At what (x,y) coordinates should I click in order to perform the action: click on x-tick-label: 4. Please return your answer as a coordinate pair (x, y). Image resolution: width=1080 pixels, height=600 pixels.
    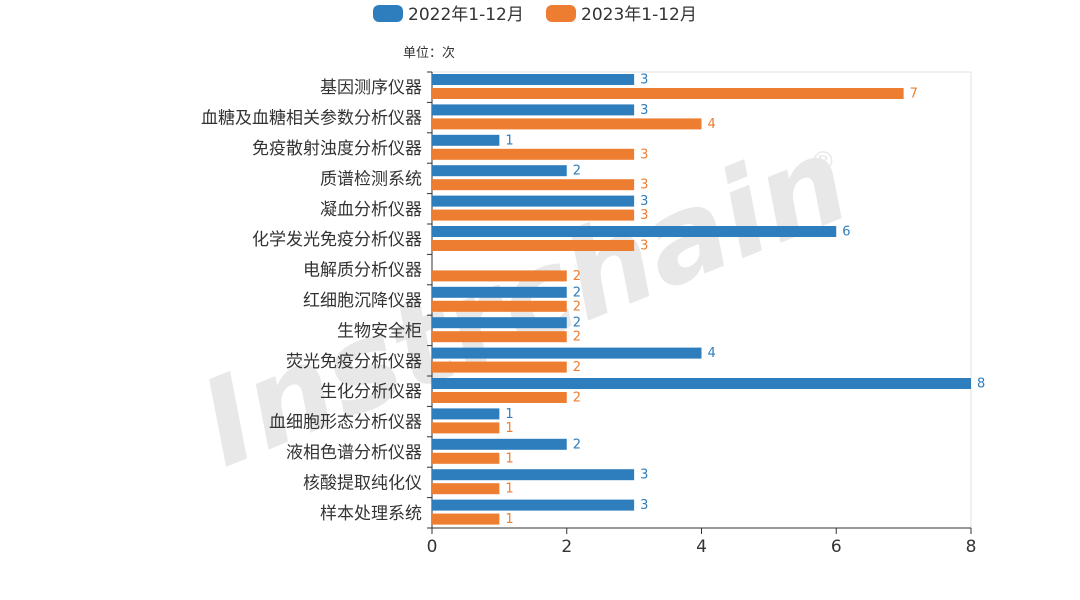
    Looking at the image, I should click on (701, 547).